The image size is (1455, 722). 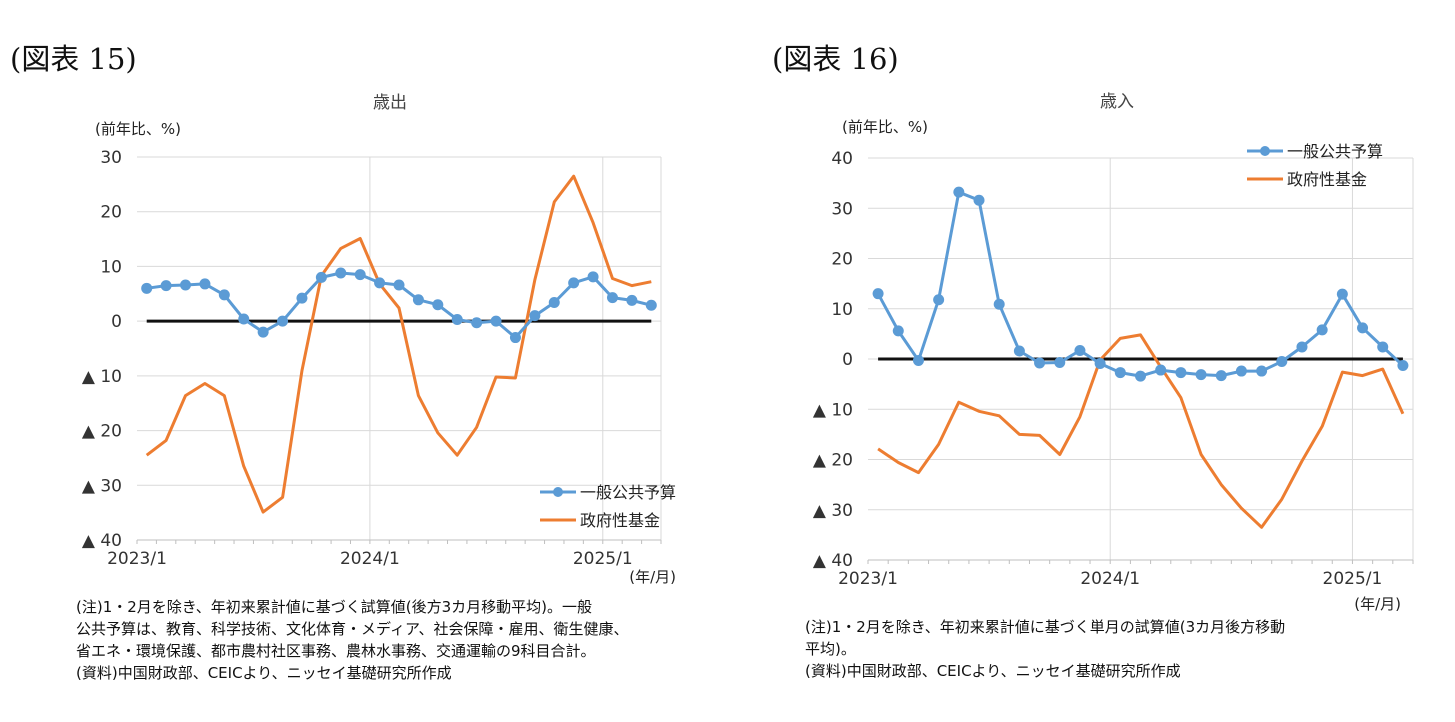 I want to click on figure-label: (図表 15), so click(x=73, y=59).